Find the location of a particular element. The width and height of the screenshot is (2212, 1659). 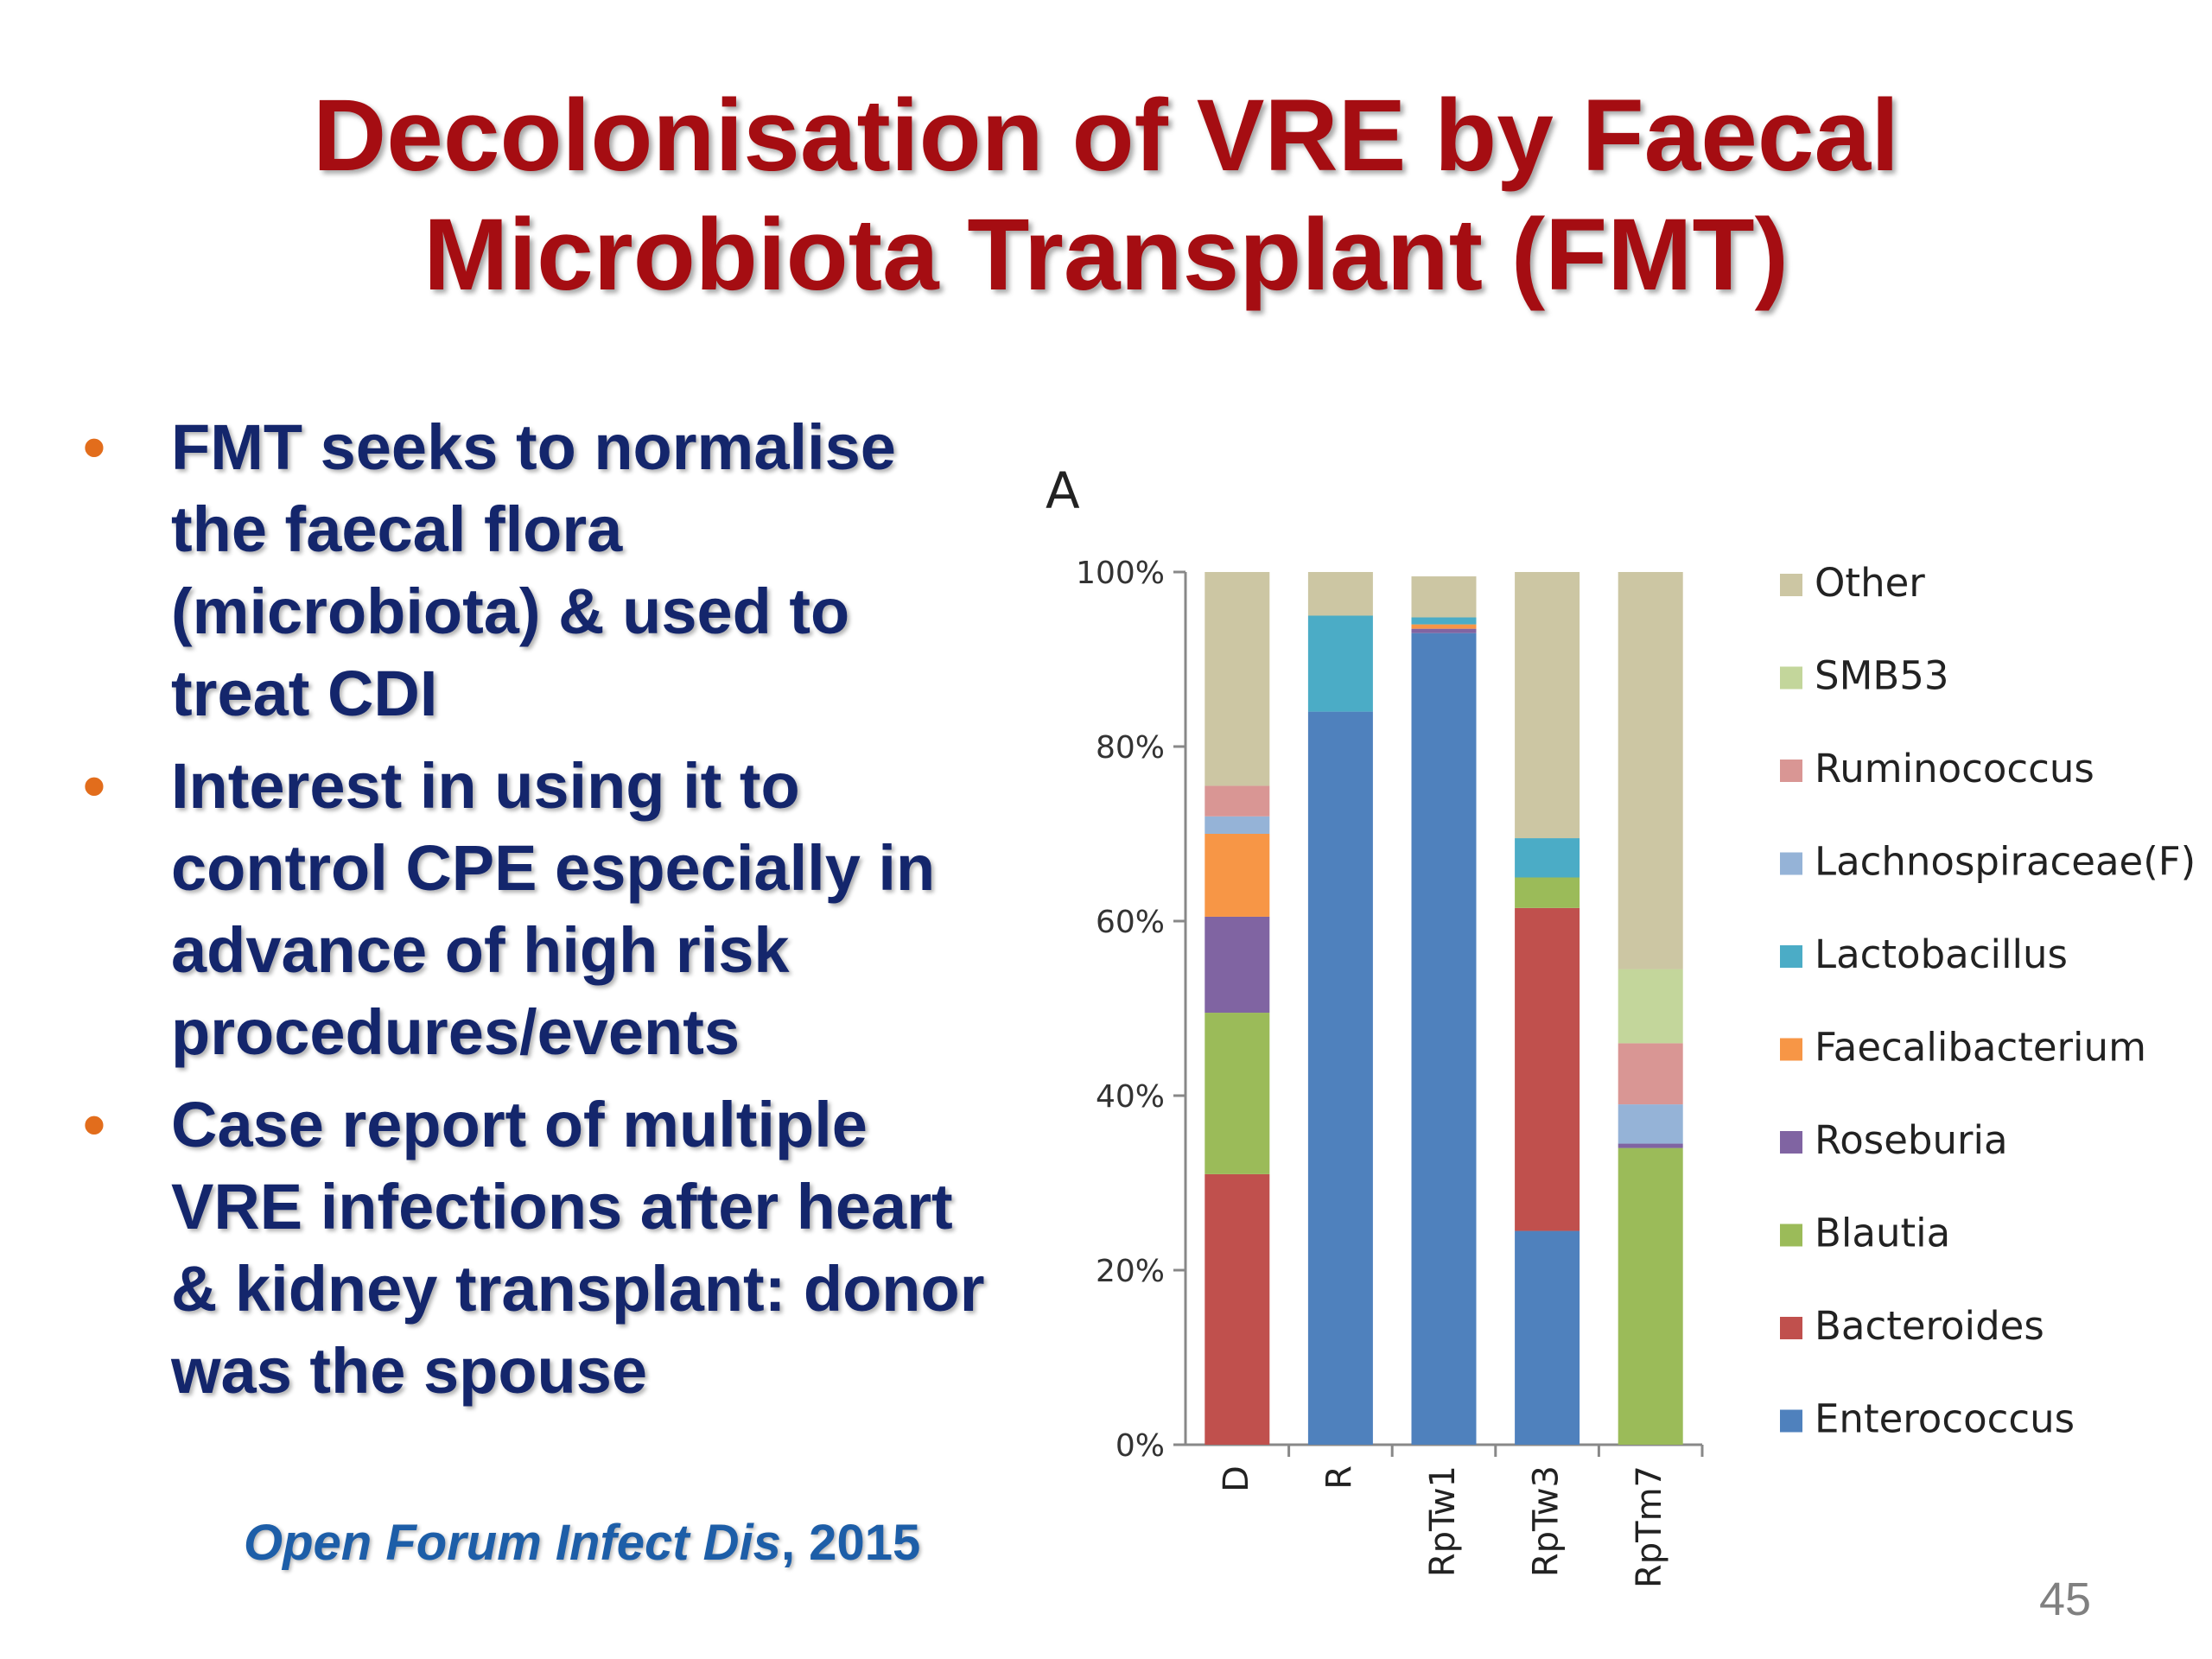

y-tick-label: 20% is located at coordinates (1130, 1271).